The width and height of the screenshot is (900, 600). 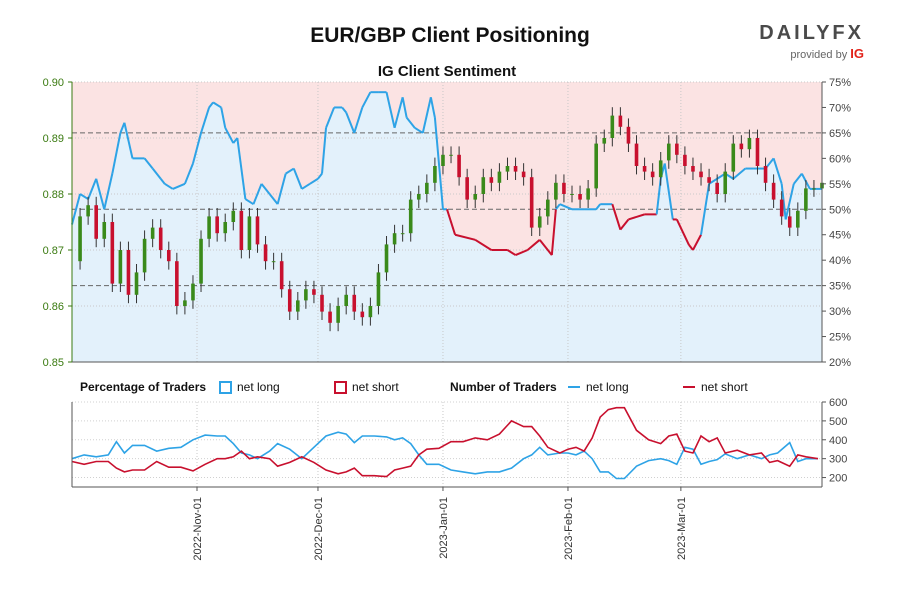 What do you see at coordinates (724, 387) in the screenshot?
I see `legend-num-short: net short` at bounding box center [724, 387].